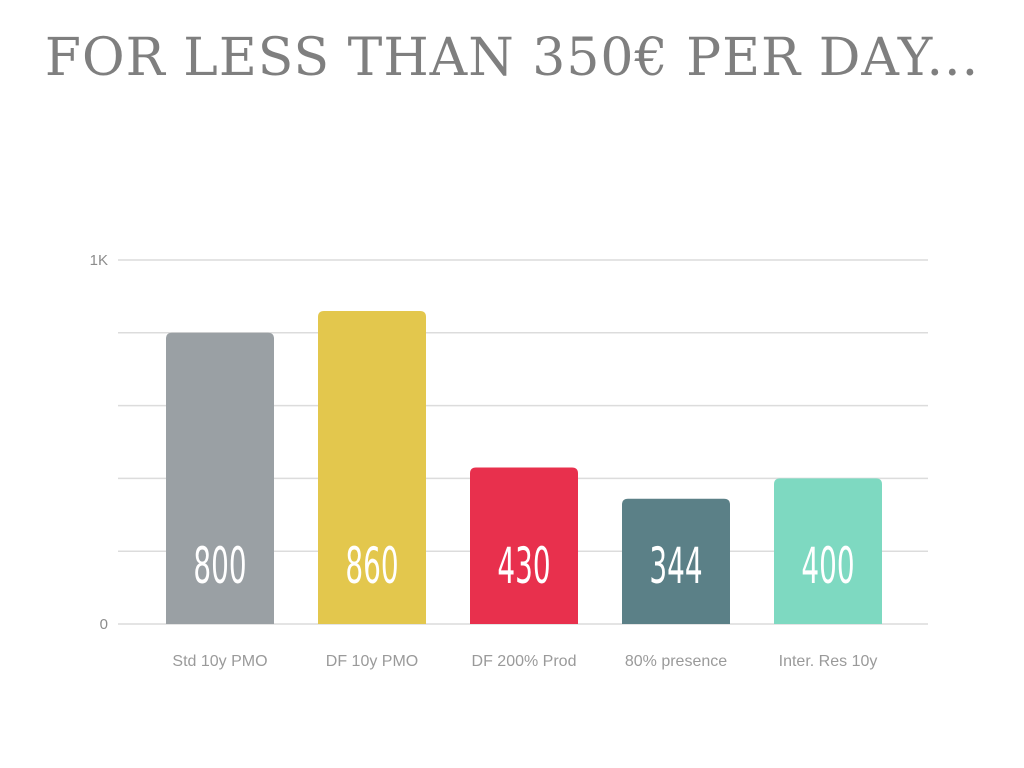  What do you see at coordinates (372, 661) in the screenshot?
I see `x-tick-label: DF 10y PMO` at bounding box center [372, 661].